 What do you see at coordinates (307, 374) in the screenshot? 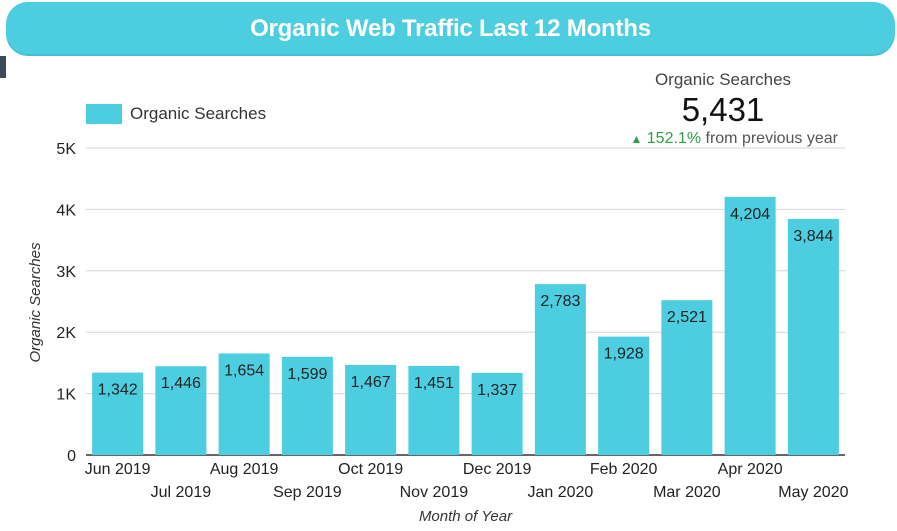
I see `bar-data-label: 1,599` at bounding box center [307, 374].